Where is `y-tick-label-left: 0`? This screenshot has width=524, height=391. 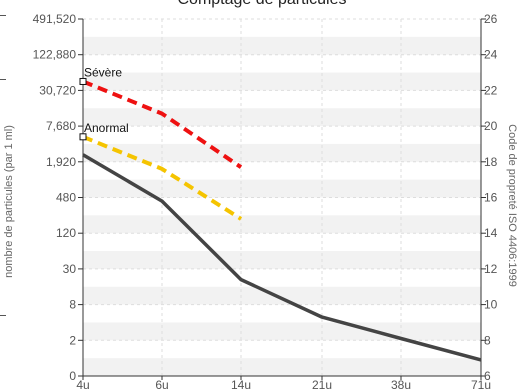
y-tick-label-left: 0 is located at coordinates (72, 376).